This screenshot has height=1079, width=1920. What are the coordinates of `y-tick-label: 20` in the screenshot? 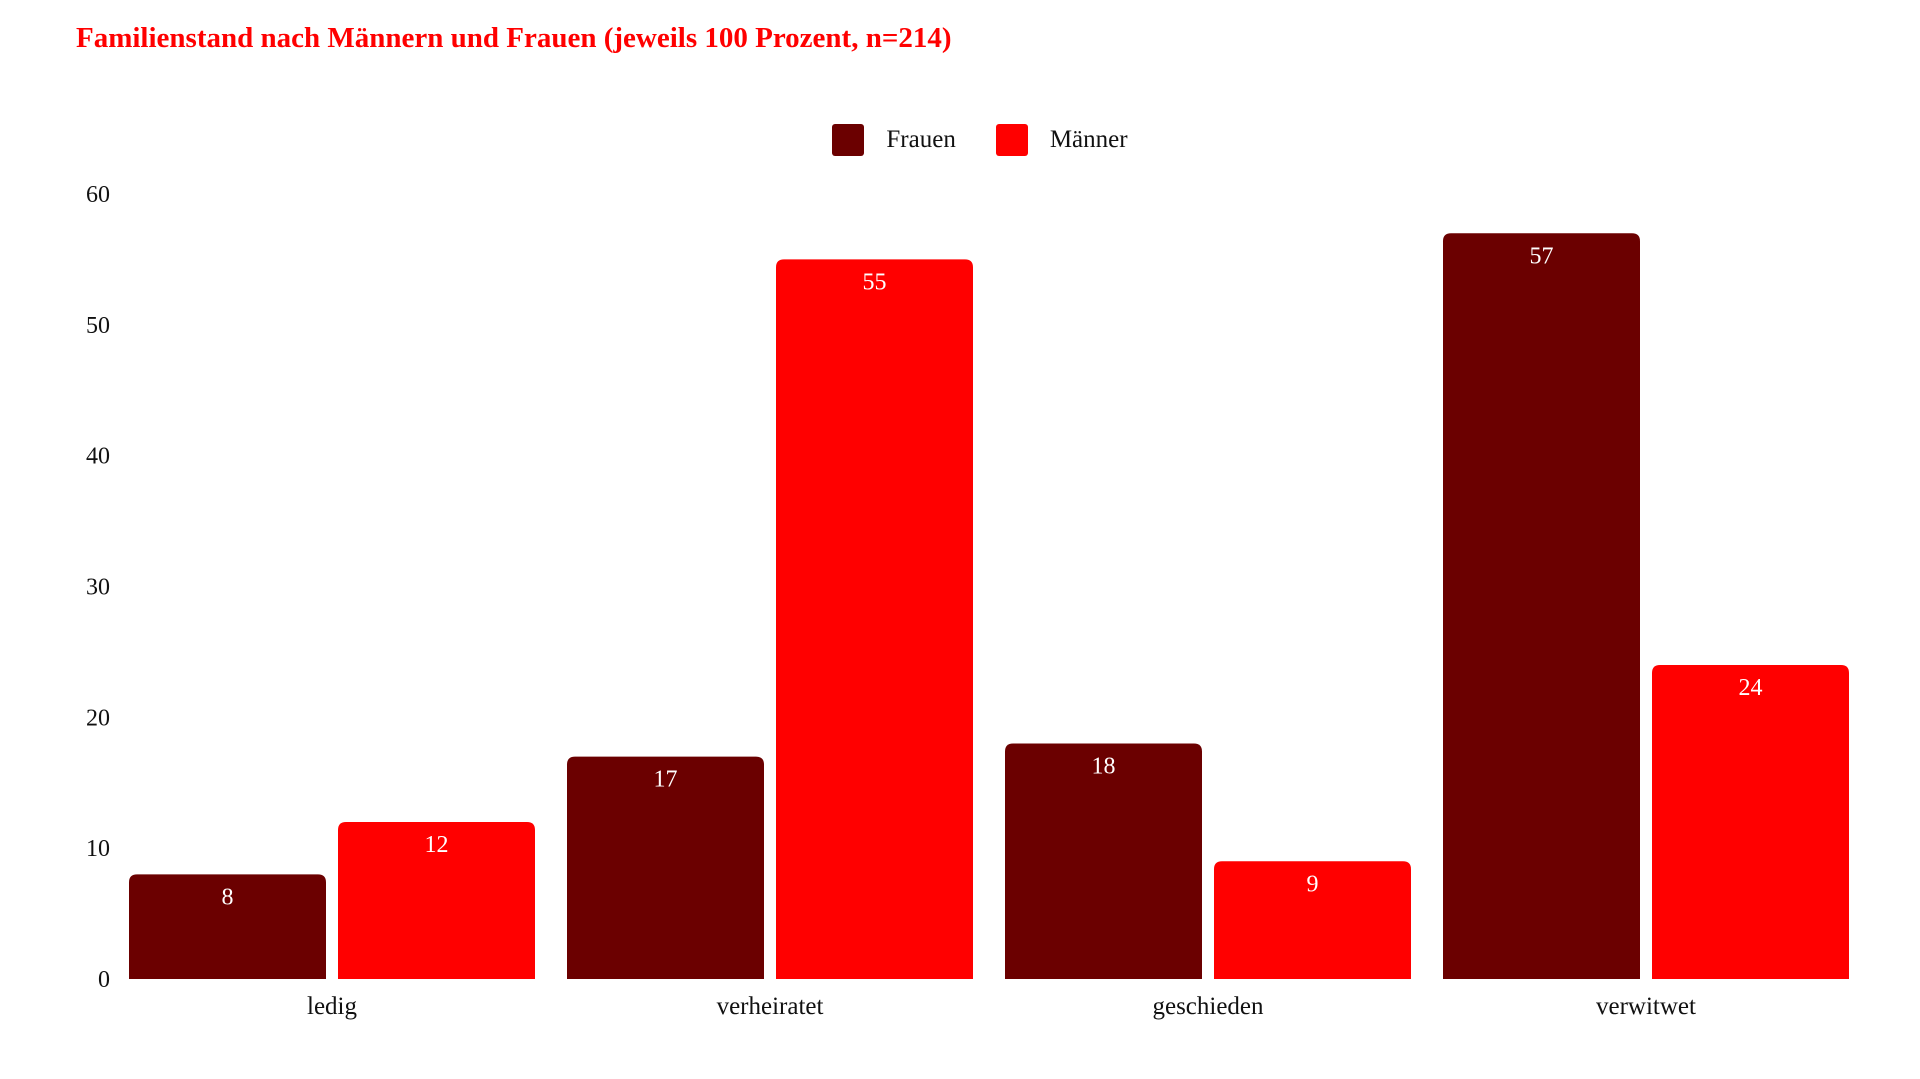 It's located at (98, 718).